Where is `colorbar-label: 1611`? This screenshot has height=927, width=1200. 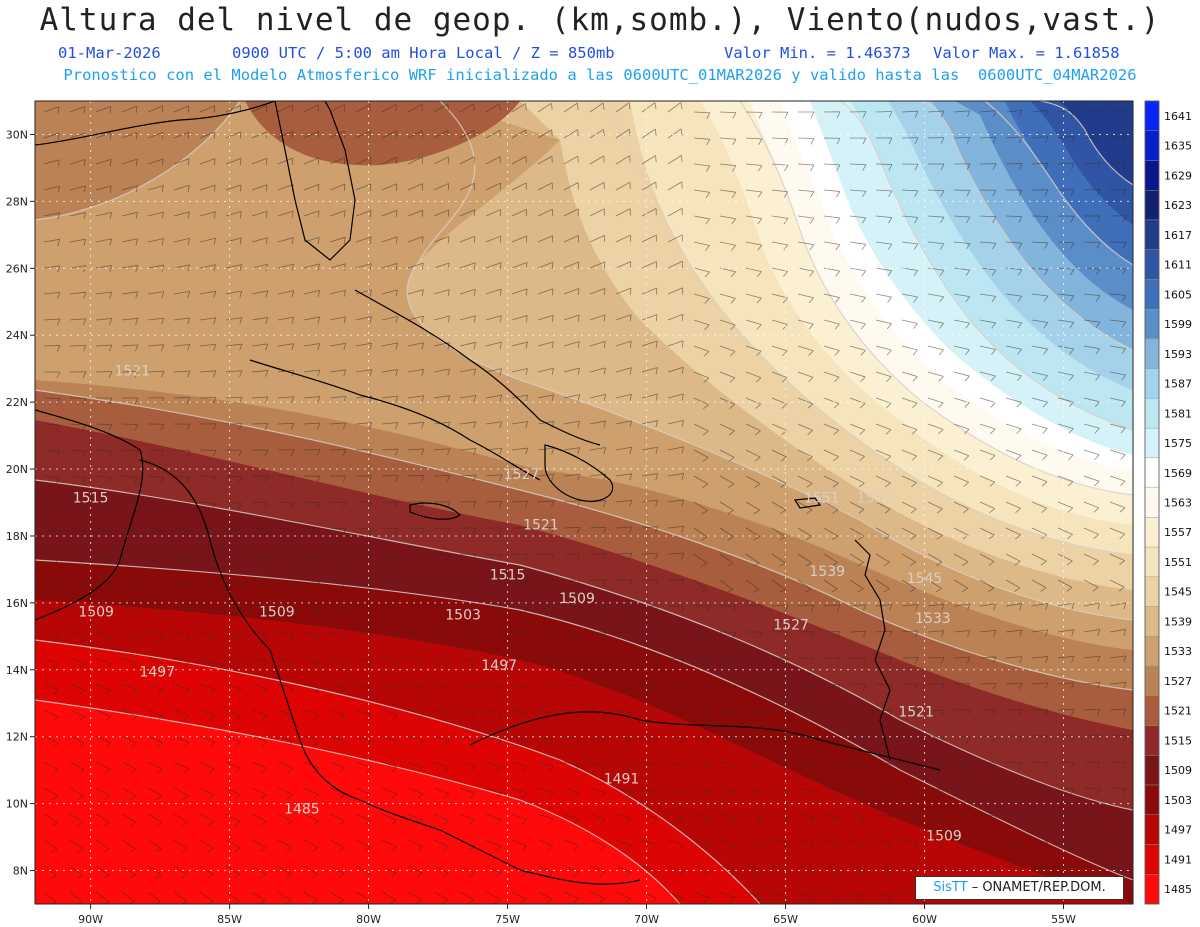
colorbar-label: 1611 is located at coordinates (1178, 265).